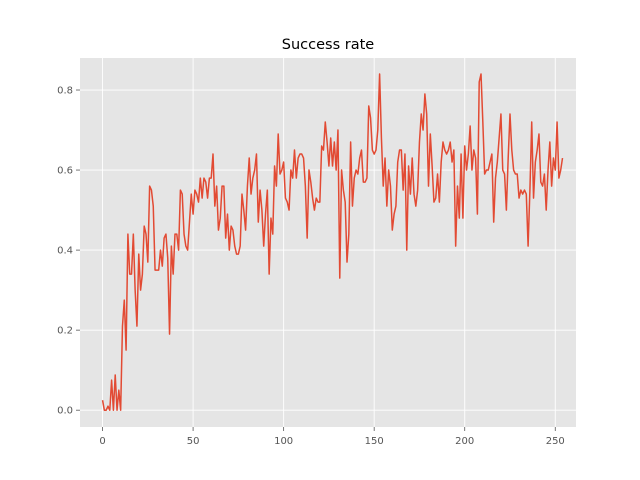 The height and width of the screenshot is (480, 640). What do you see at coordinates (332, 437) in the screenshot?
I see `x-axis: 0 50 100 150 200 250` at bounding box center [332, 437].